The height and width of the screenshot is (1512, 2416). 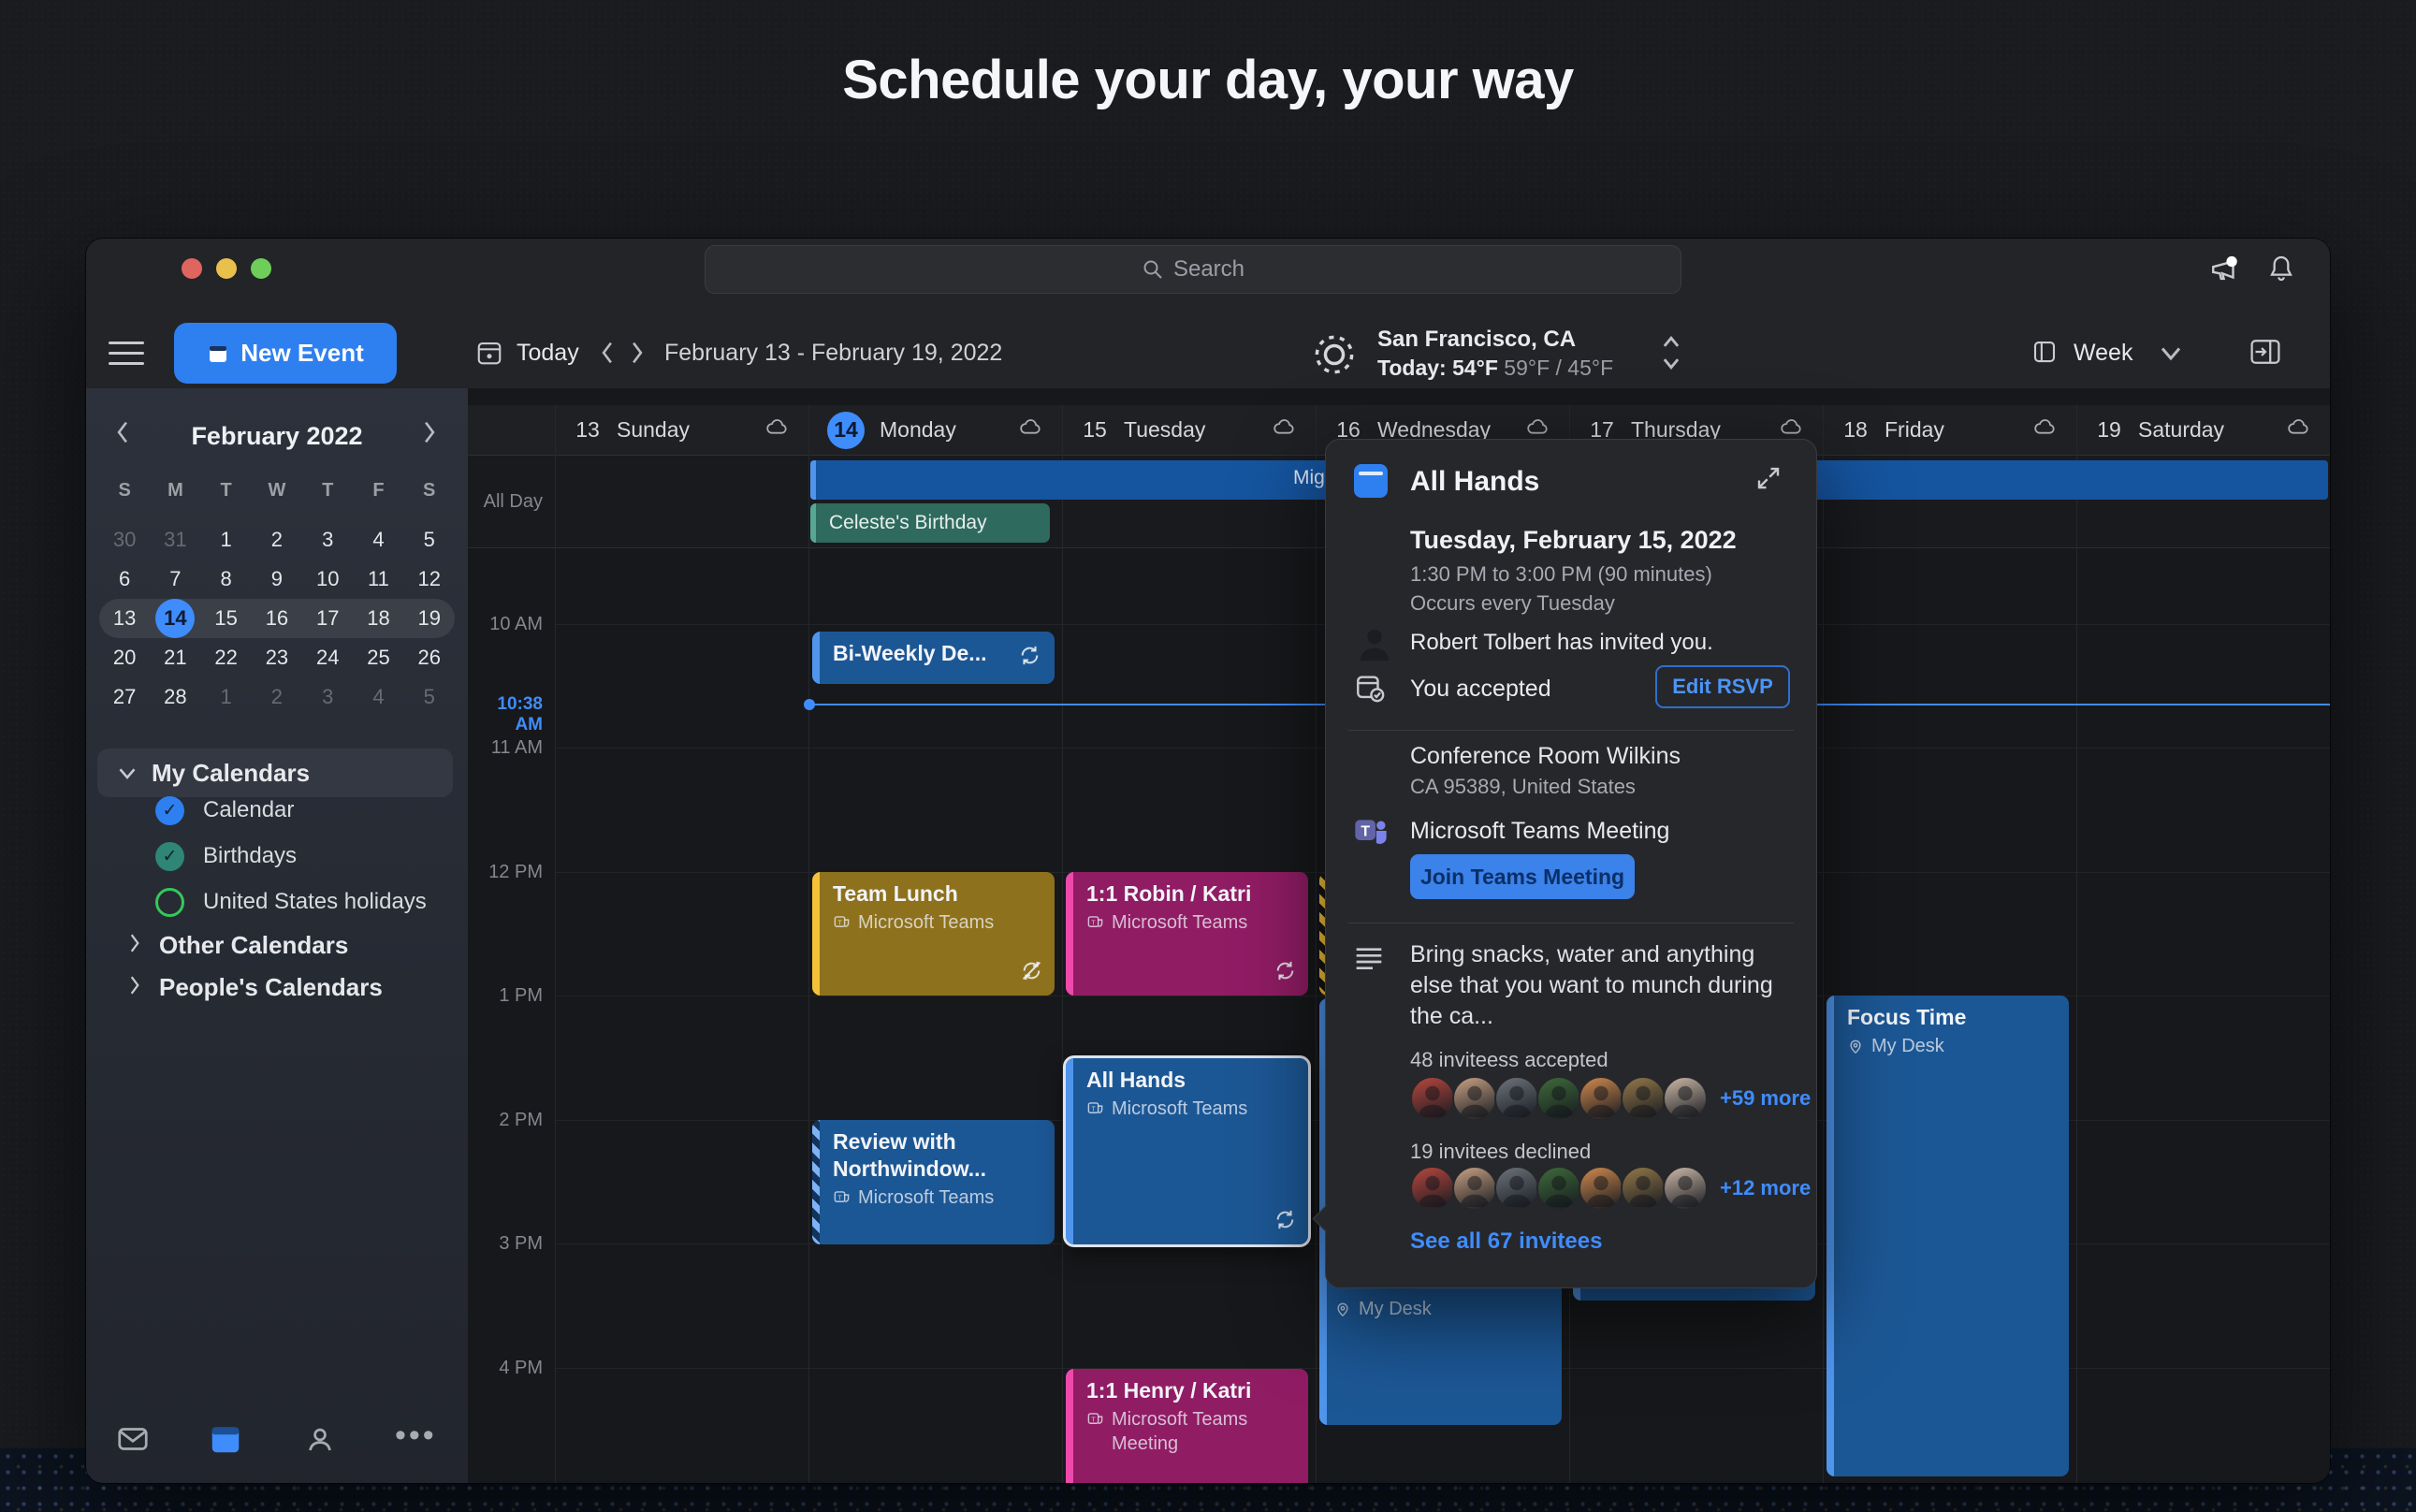 What do you see at coordinates (933, 934) in the screenshot?
I see `event-team-lunch: Team Lunch T Microsoft Teams` at bounding box center [933, 934].